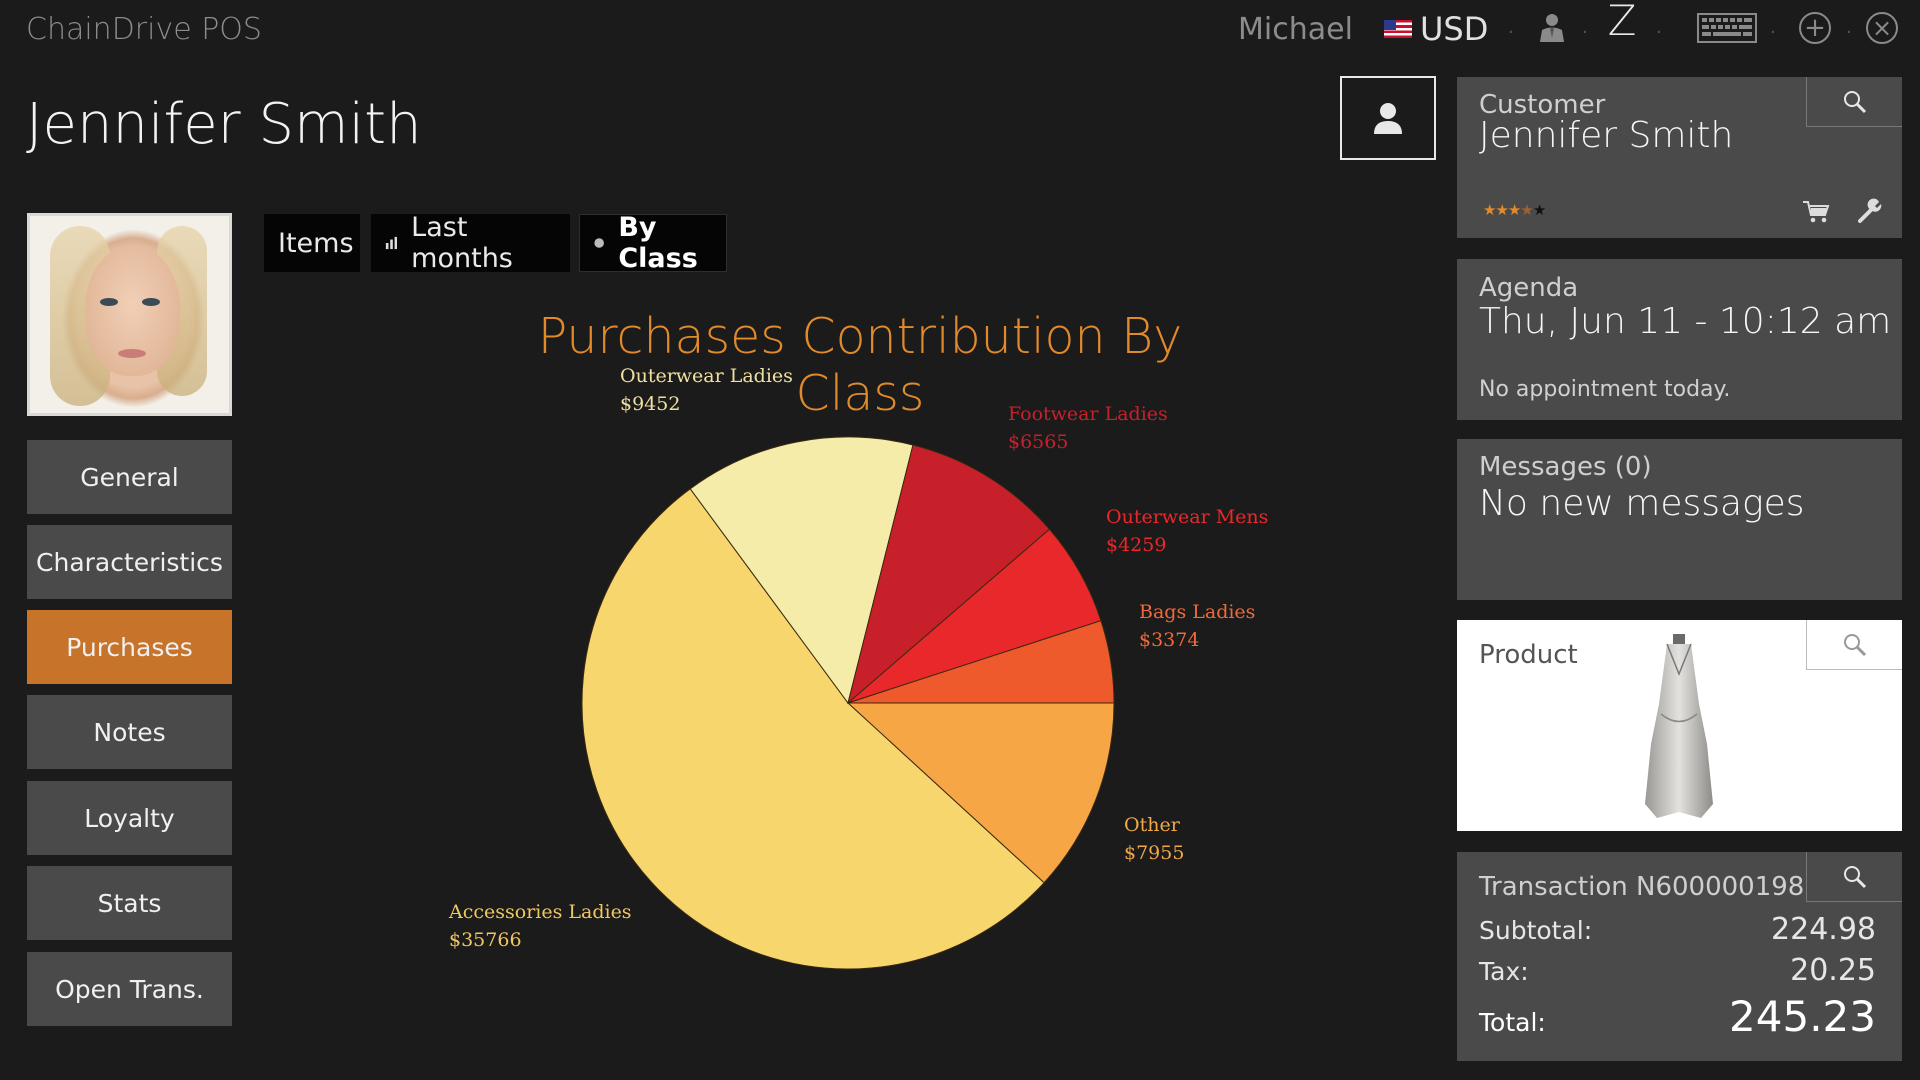 This screenshot has width=1920, height=1080. Describe the element at coordinates (129, 989) in the screenshot. I see `nav-open-trans: Open Trans.` at that location.